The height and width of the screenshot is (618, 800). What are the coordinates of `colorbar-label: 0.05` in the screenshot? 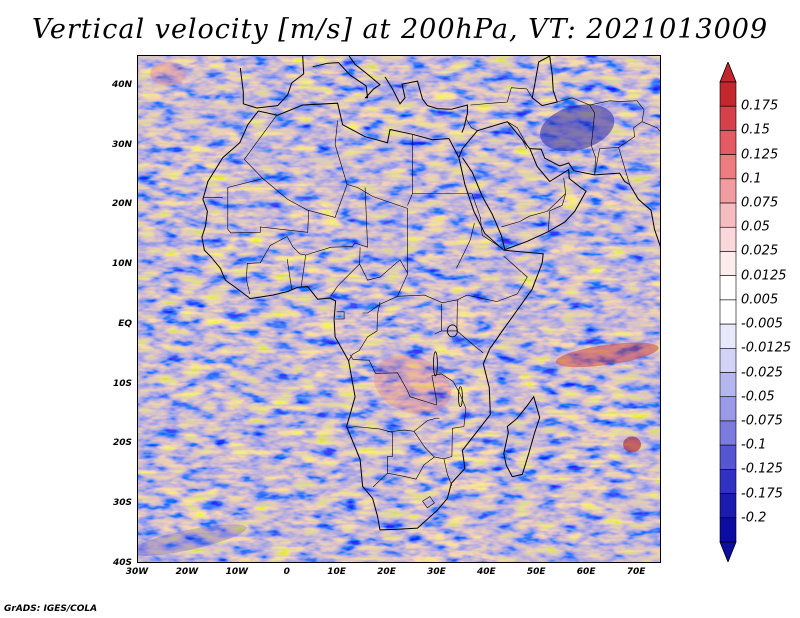 It's located at (755, 227).